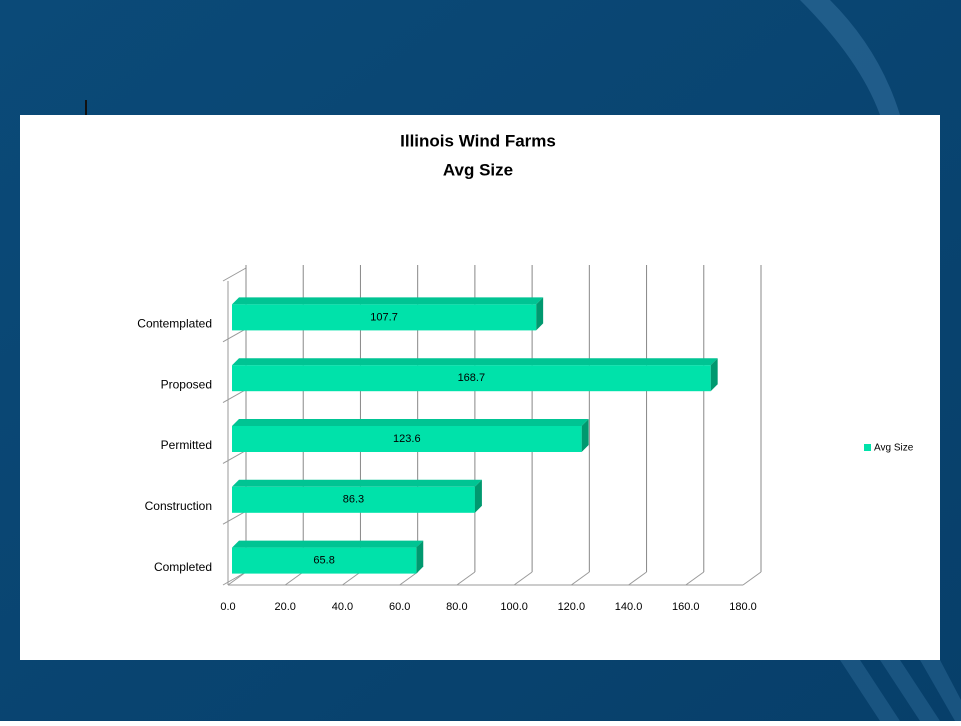  Describe the element at coordinates (514, 607) in the screenshot. I see `x-tick-label: 100.0` at that location.